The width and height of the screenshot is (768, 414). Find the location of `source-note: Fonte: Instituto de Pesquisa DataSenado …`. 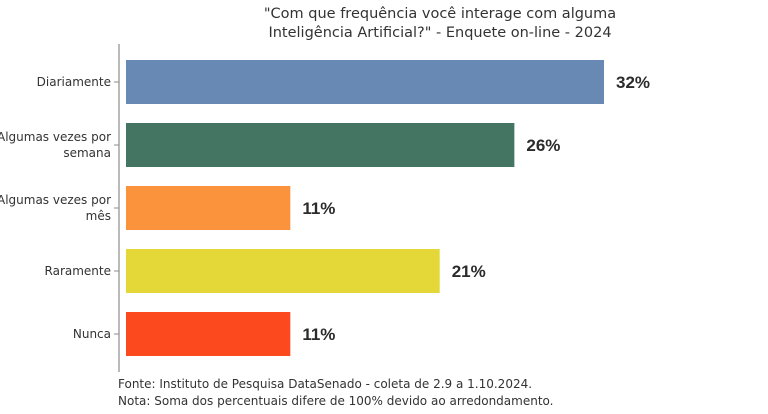

source-note: Fonte: Instituto de Pesquisa DataSenado … is located at coordinates (325, 384).